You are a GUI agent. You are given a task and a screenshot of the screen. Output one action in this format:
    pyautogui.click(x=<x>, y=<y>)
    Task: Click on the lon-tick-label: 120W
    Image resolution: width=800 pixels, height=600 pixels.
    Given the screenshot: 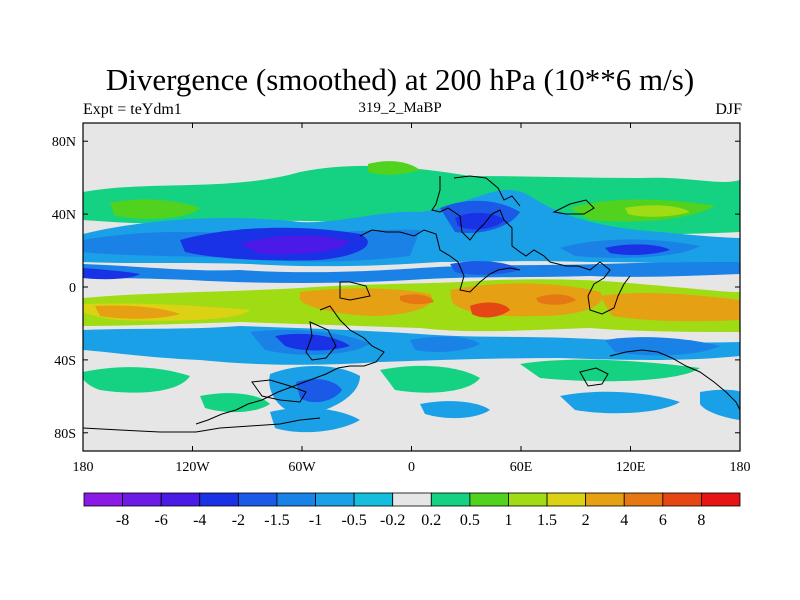 What is the action you would take?
    pyautogui.click(x=192, y=467)
    